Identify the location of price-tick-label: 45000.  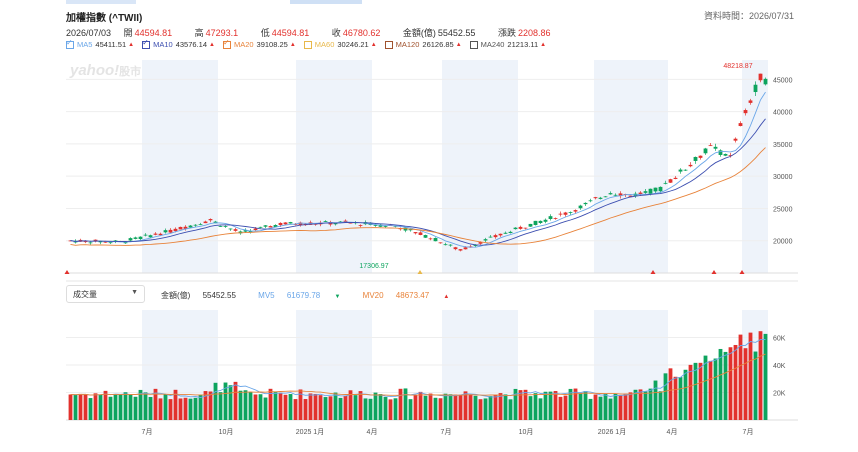
(783, 80).